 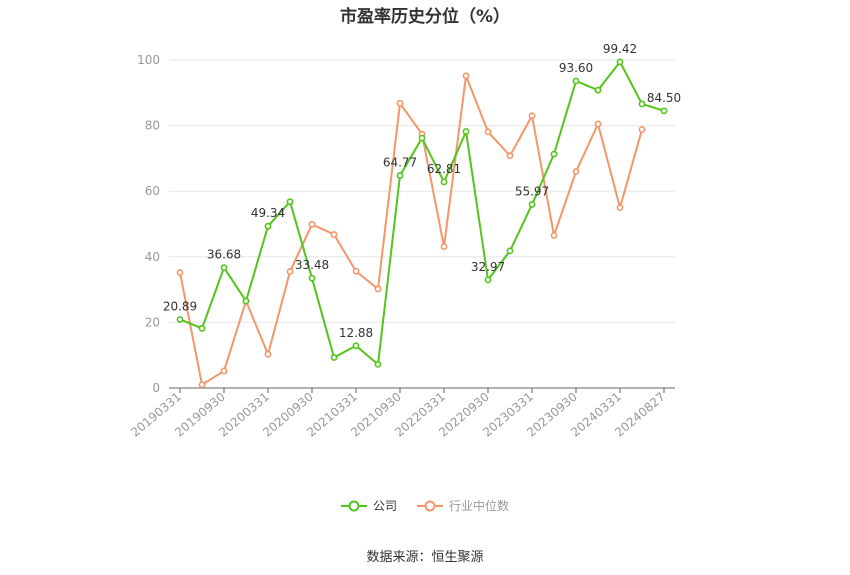 What do you see at coordinates (180, 306) in the screenshot?
I see `data-label: 20.89` at bounding box center [180, 306].